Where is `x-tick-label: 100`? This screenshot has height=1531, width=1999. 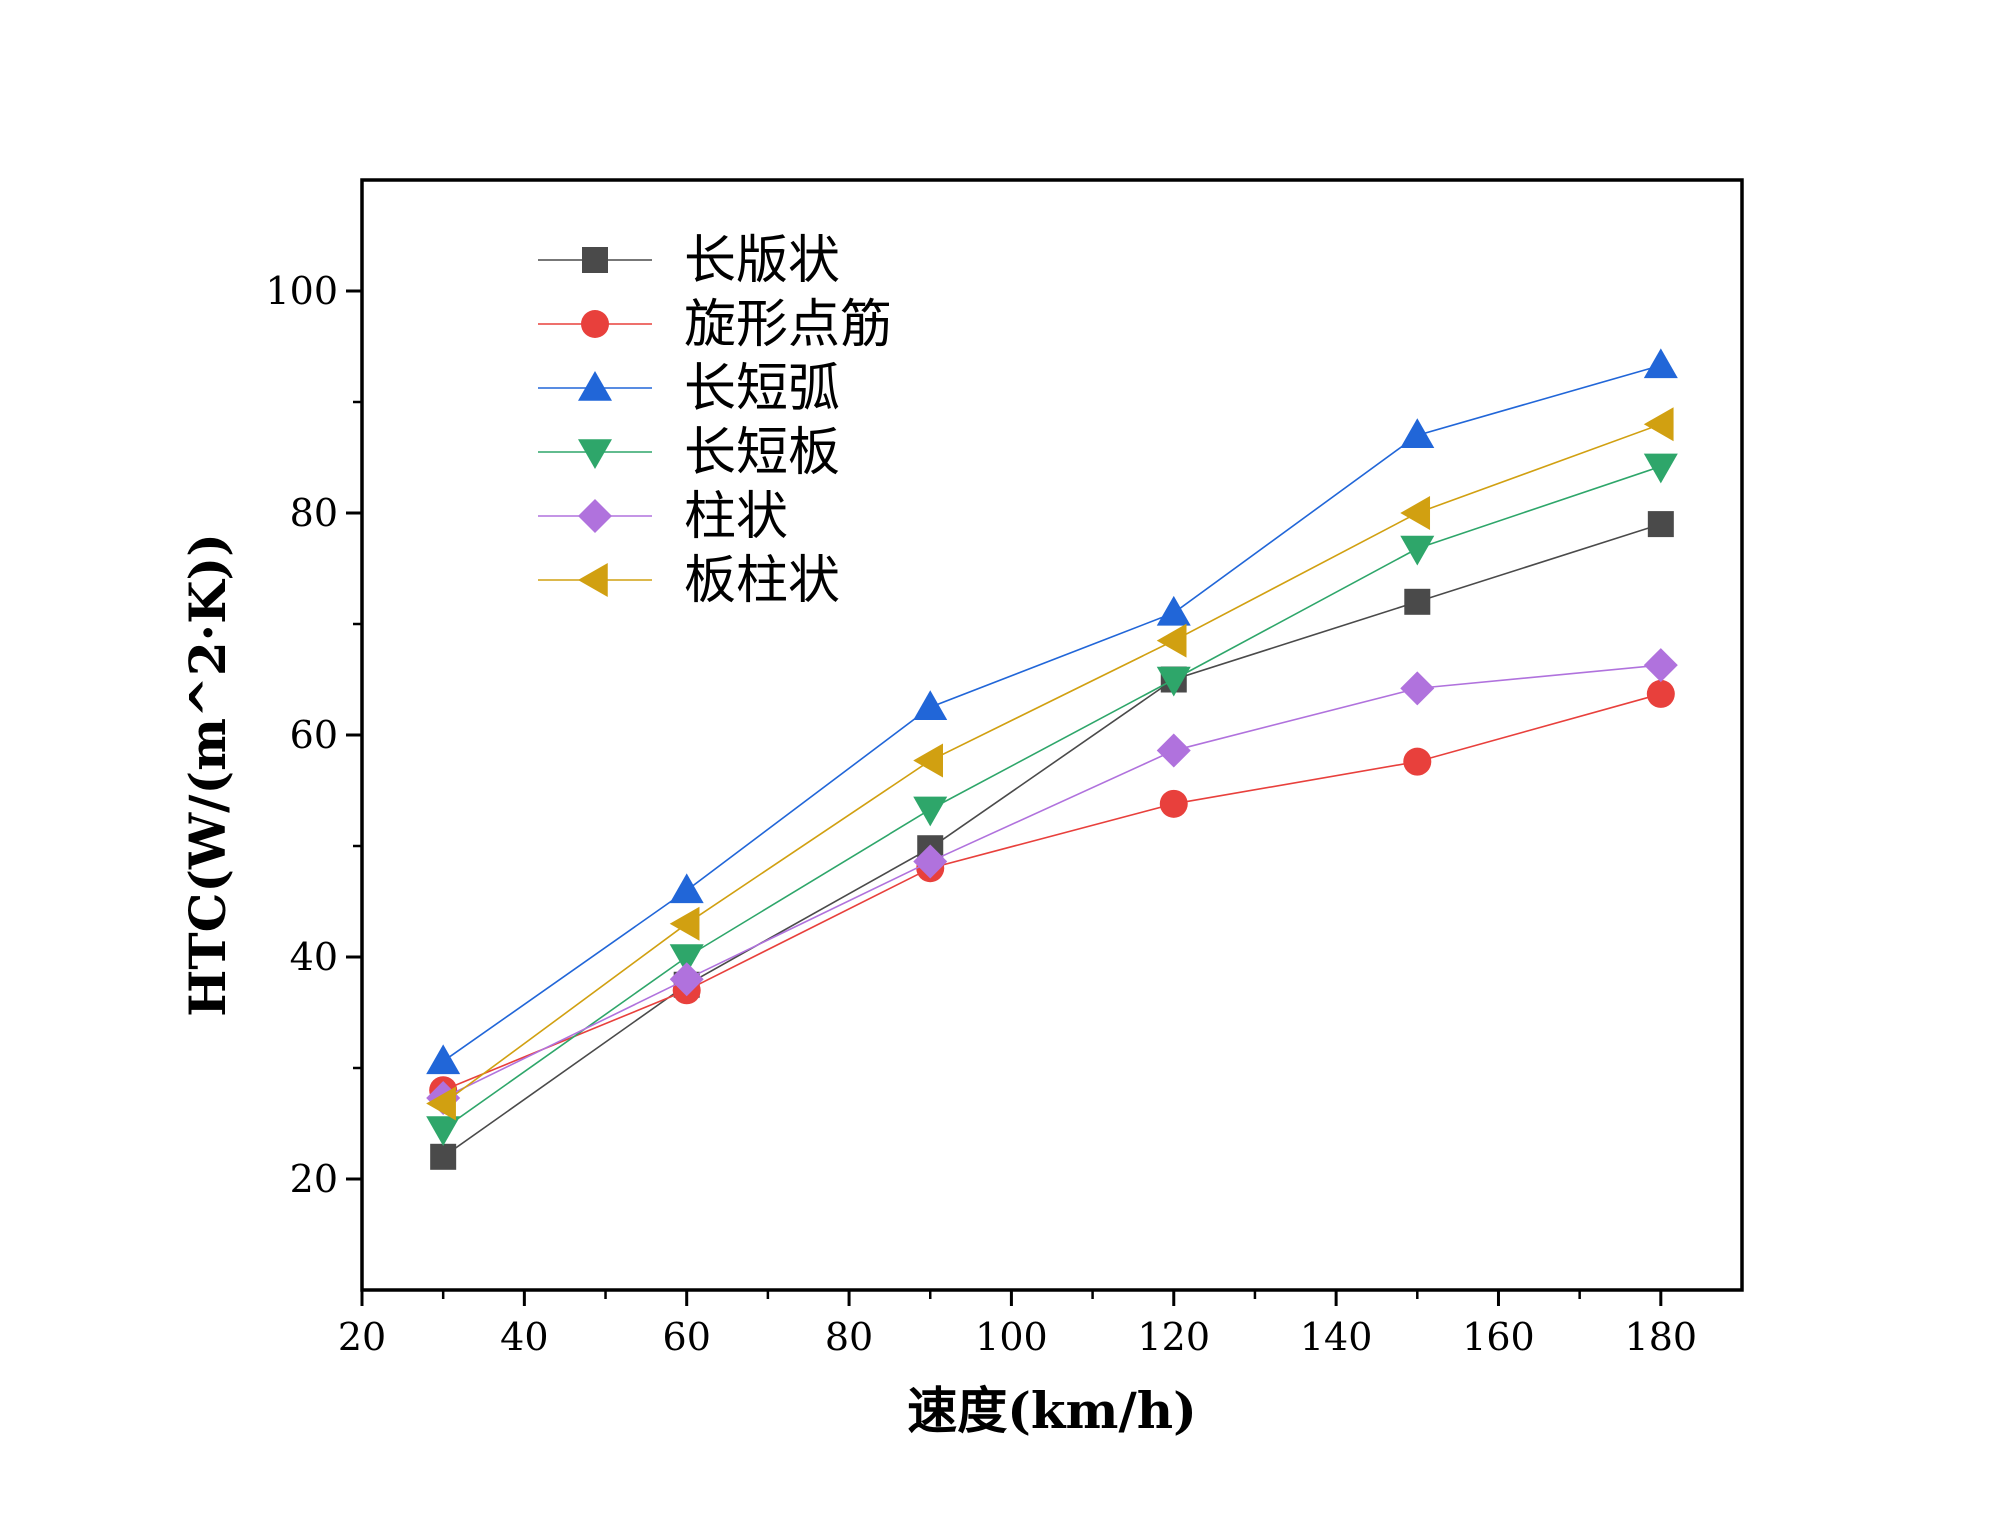 x-tick-label: 100 is located at coordinates (1011, 1337).